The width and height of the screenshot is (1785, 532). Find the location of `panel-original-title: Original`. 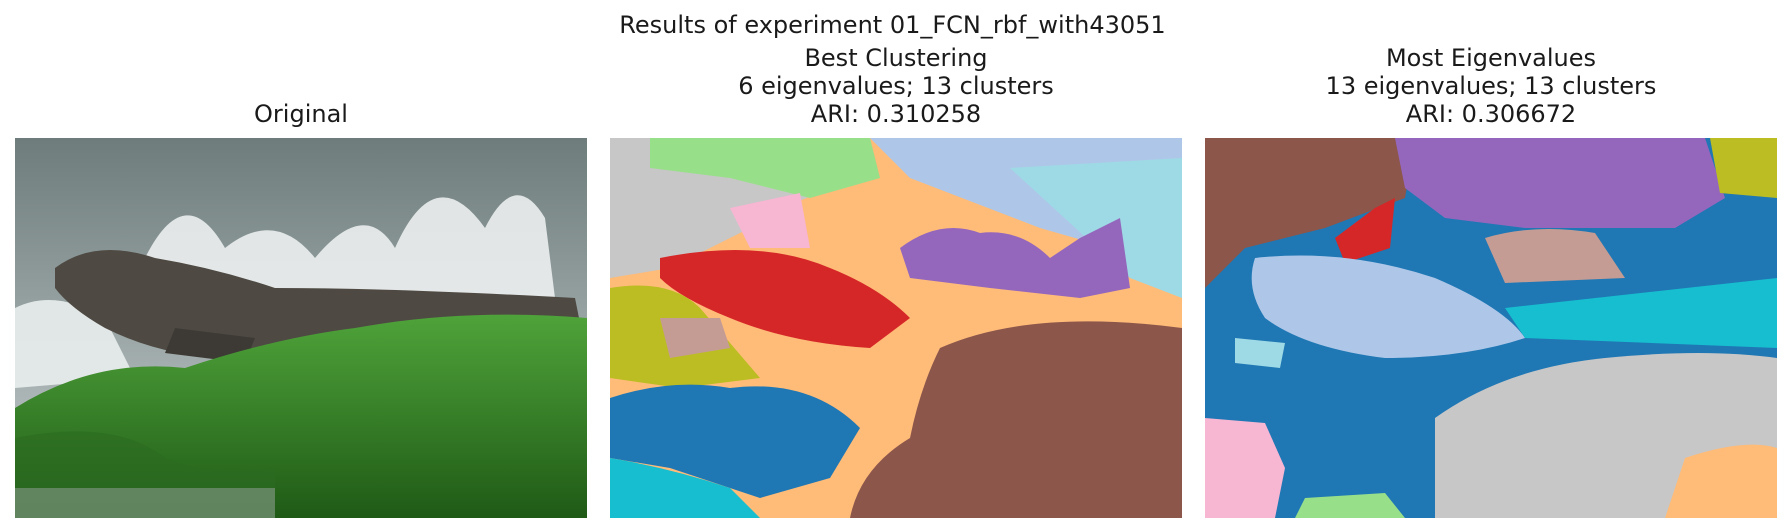

panel-original-title: Original is located at coordinates (301, 114).